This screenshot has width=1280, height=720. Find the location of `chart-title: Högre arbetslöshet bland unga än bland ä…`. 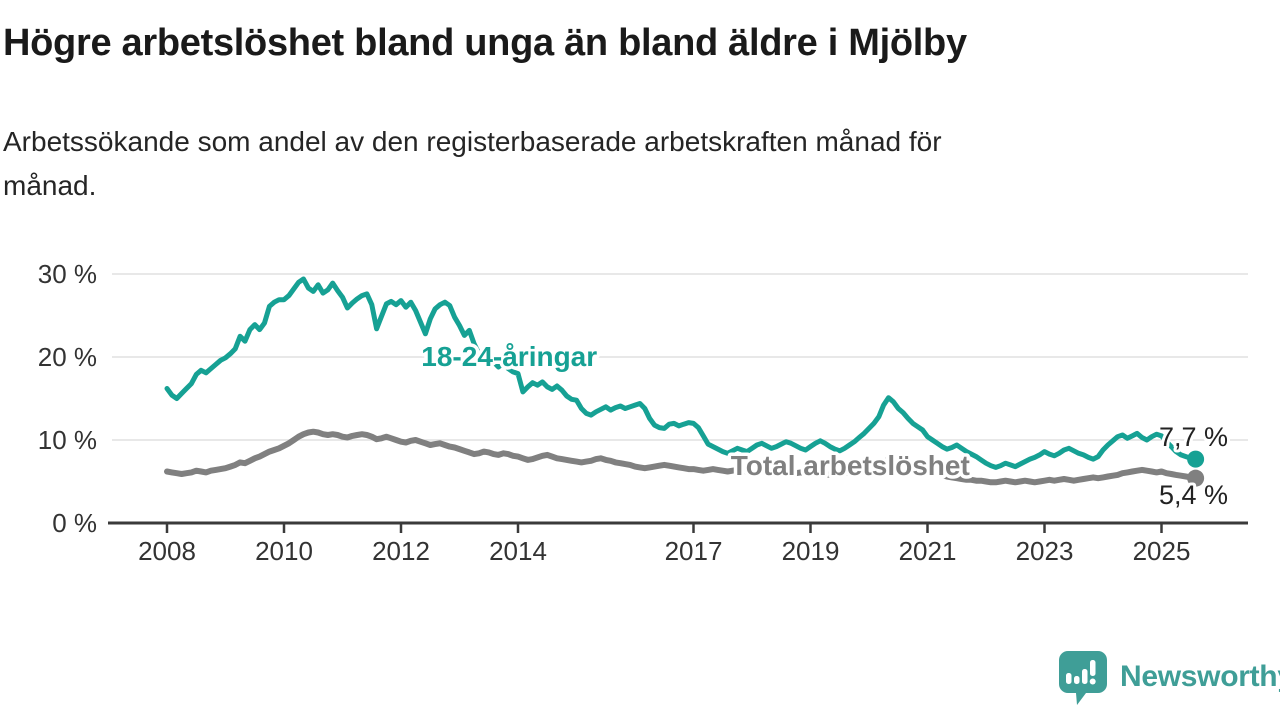

chart-title: Högre arbetslöshet bland unga än bland ä… is located at coordinates (485, 43).